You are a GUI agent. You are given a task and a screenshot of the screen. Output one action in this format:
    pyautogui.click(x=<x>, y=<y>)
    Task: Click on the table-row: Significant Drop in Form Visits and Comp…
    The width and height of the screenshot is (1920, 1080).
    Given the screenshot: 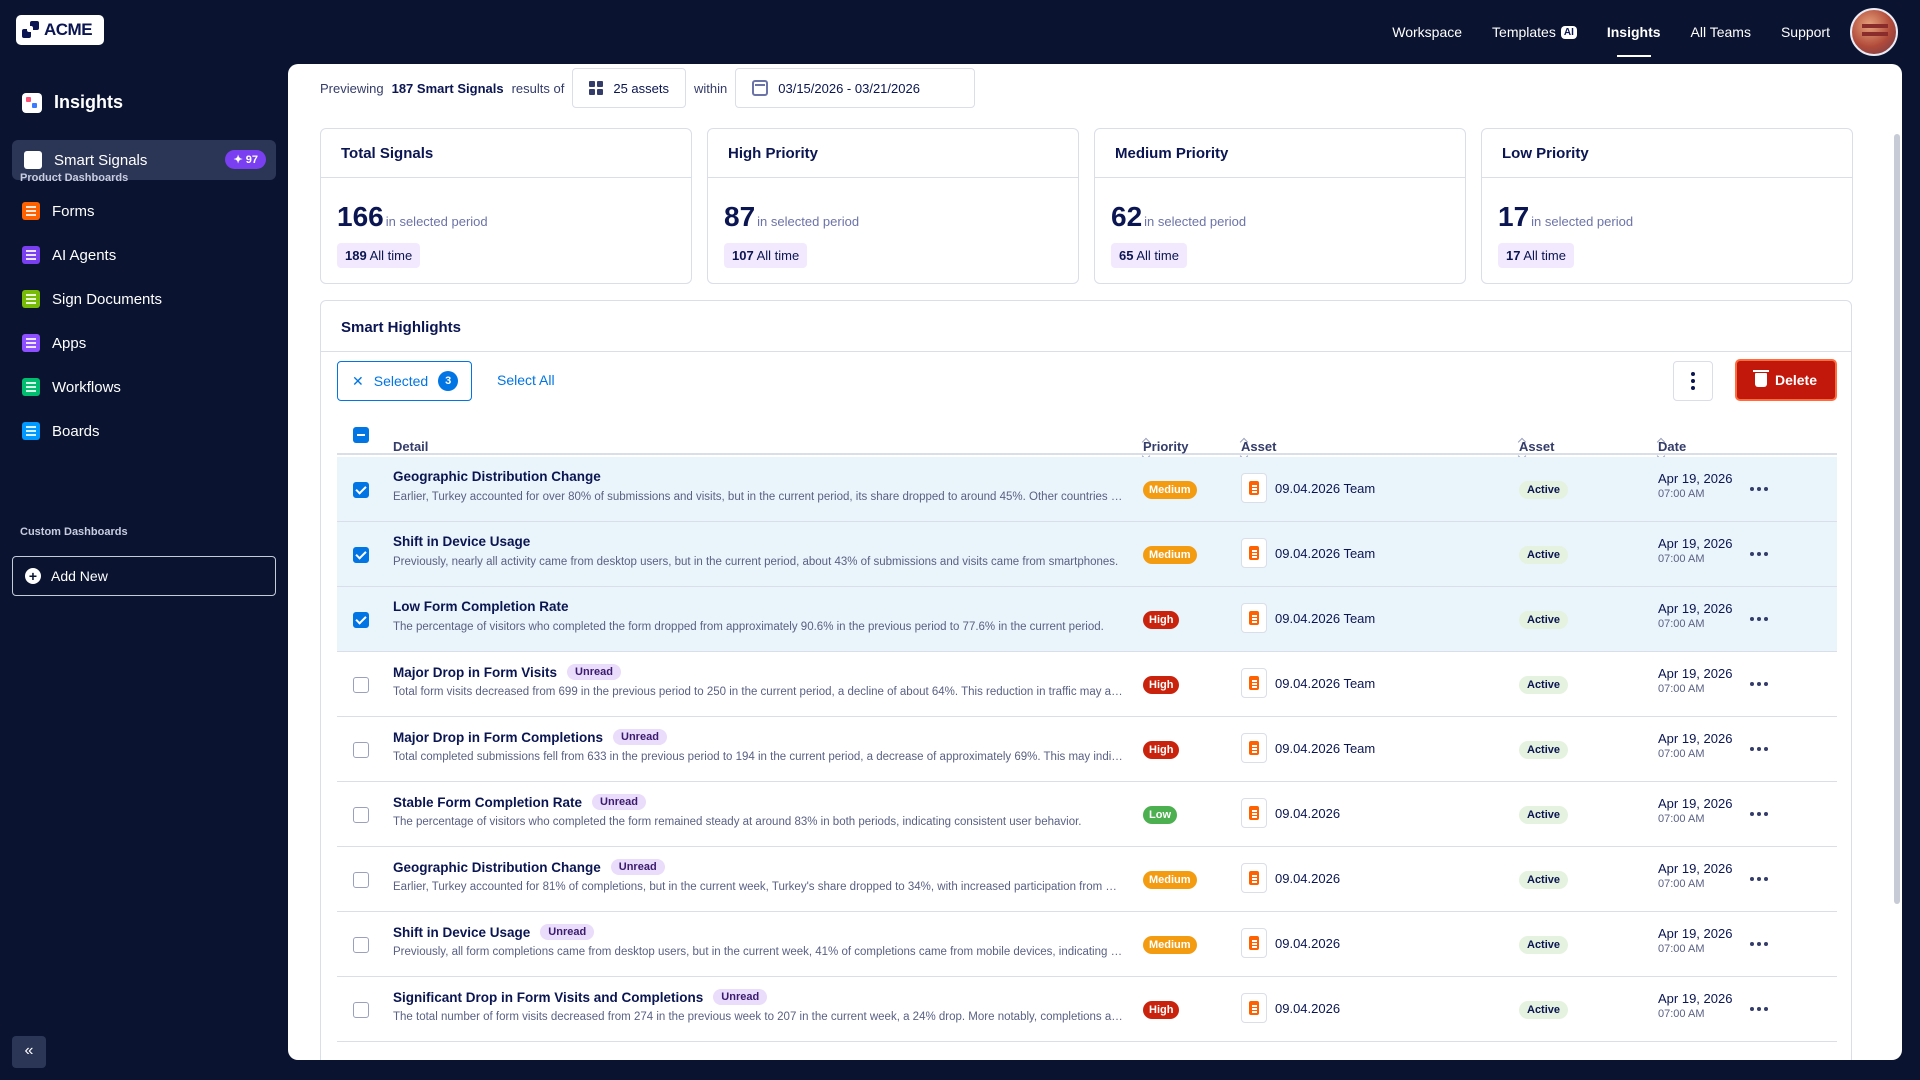 What is the action you would take?
    pyautogui.click(x=1087, y=1009)
    